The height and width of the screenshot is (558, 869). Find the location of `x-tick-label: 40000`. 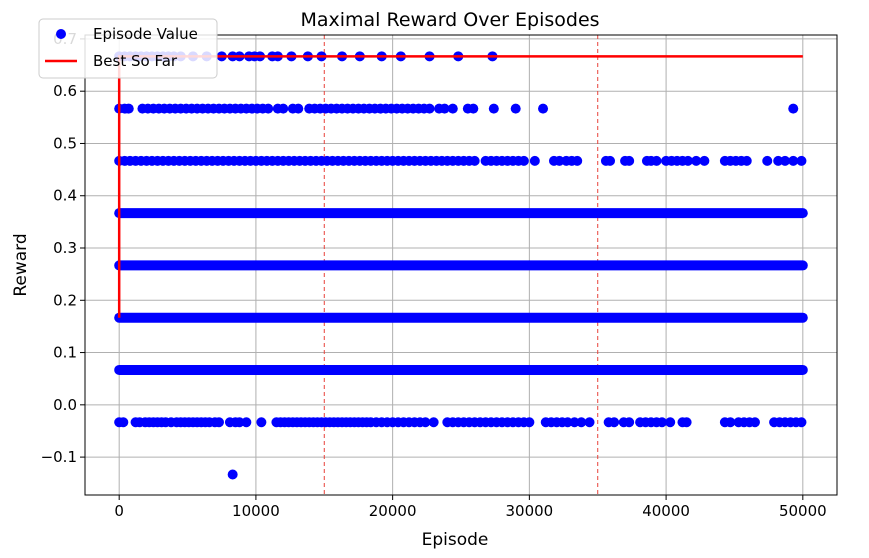

x-tick-label: 40000 is located at coordinates (666, 511).